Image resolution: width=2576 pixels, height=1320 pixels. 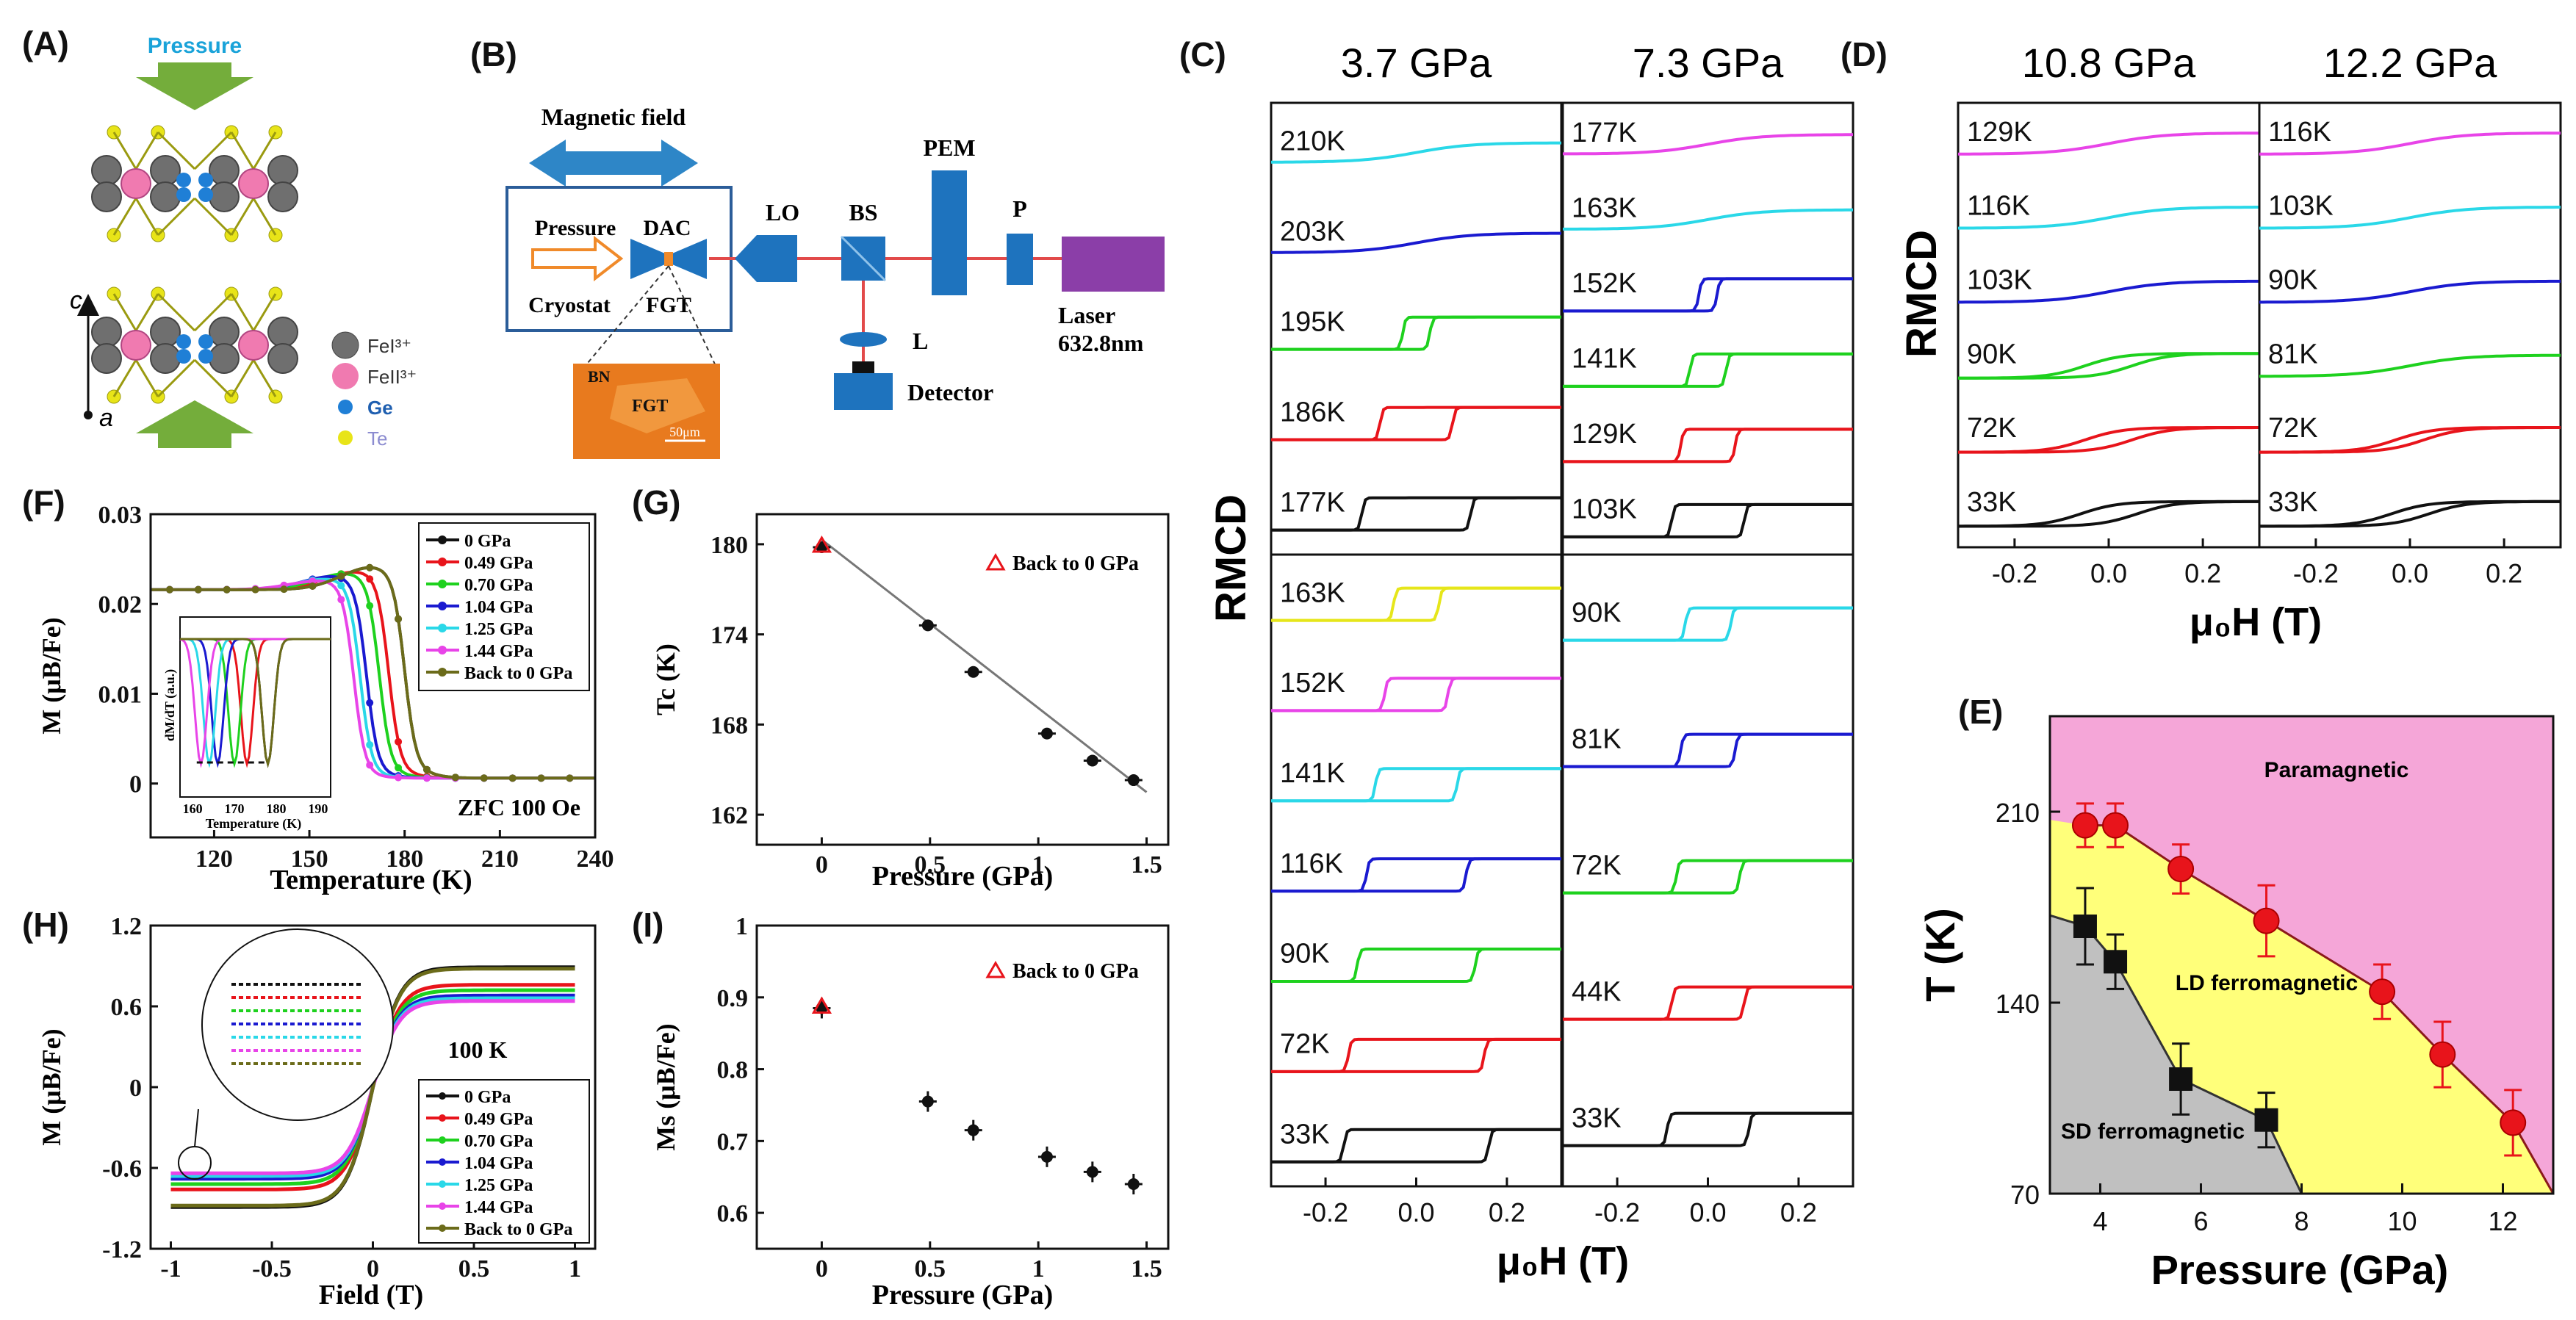 I want to click on fe2-atom-icon, so click(x=135, y=183).